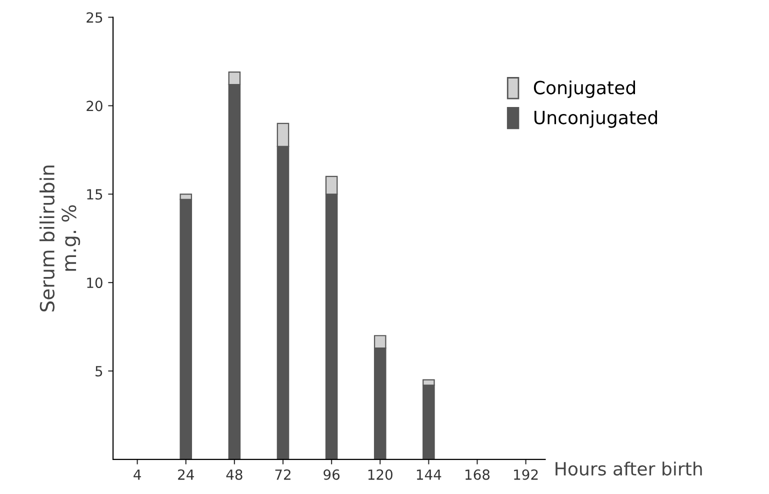 This screenshot has width=769, height=494. What do you see at coordinates (478, 474) in the screenshot?
I see `x-tick-label: 168` at bounding box center [478, 474].